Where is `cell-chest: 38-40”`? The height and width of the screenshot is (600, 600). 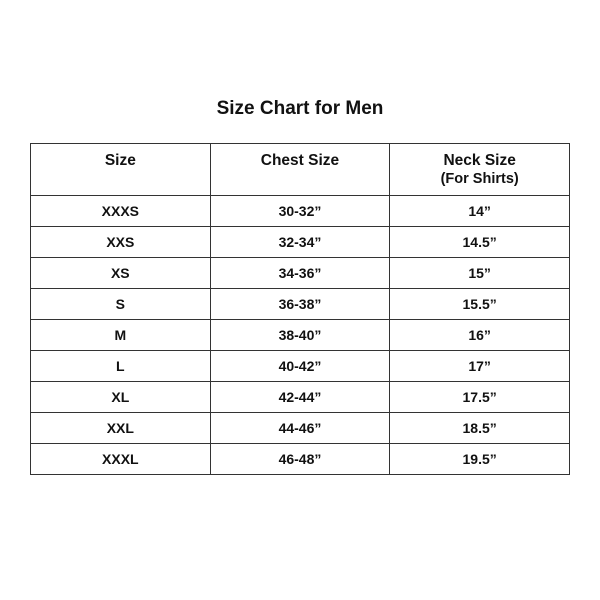 cell-chest: 38-40” is located at coordinates (300, 335).